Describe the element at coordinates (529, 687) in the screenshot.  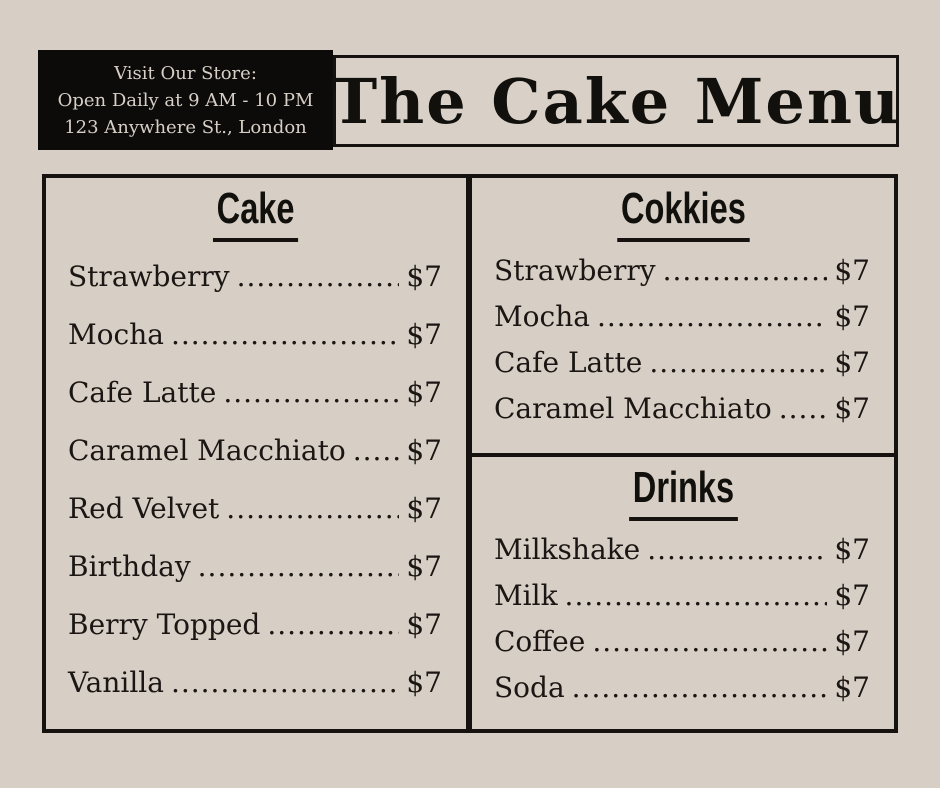
I see `item-name: Soda` at that location.